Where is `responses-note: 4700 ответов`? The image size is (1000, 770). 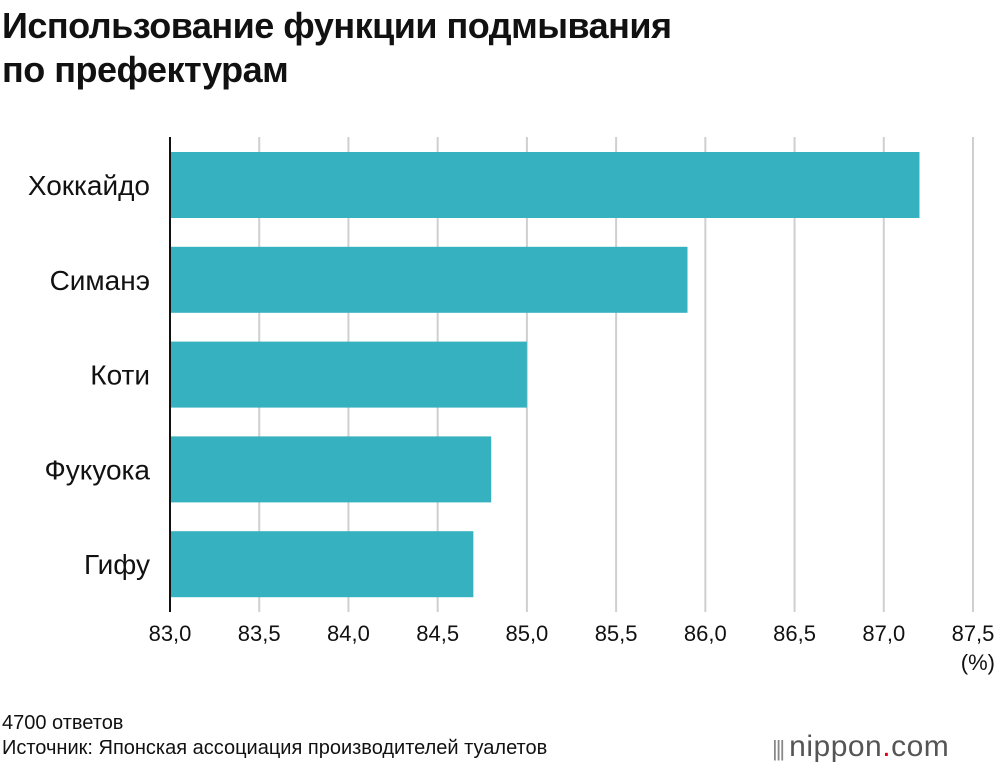
responses-note: 4700 ответов is located at coordinates (63, 723).